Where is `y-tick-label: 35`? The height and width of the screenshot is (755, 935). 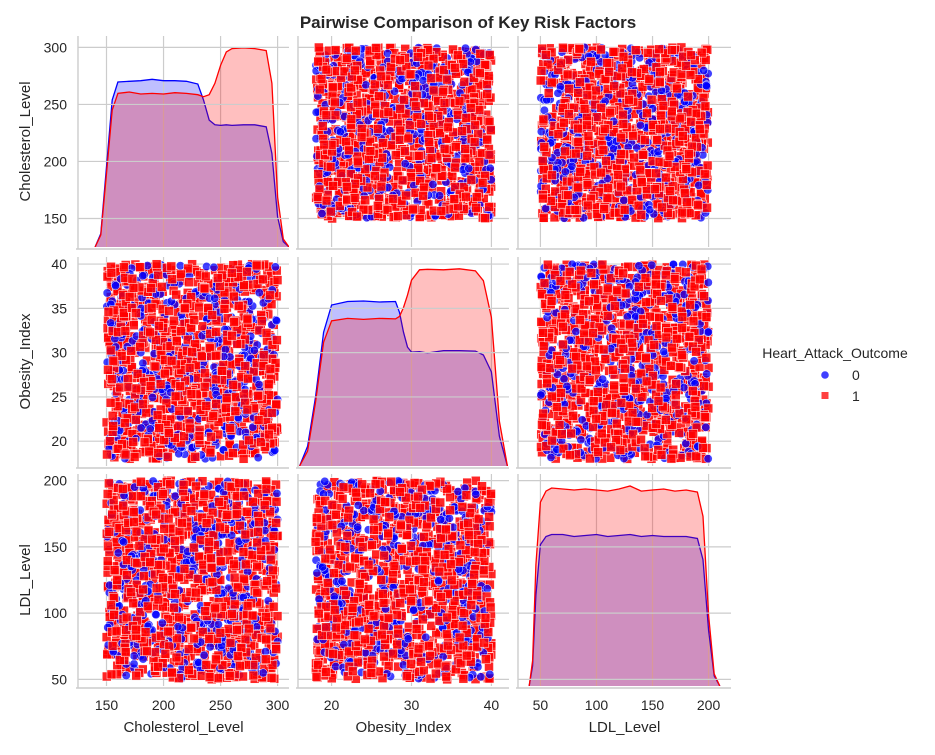 y-tick-label: 35 is located at coordinates (59, 308).